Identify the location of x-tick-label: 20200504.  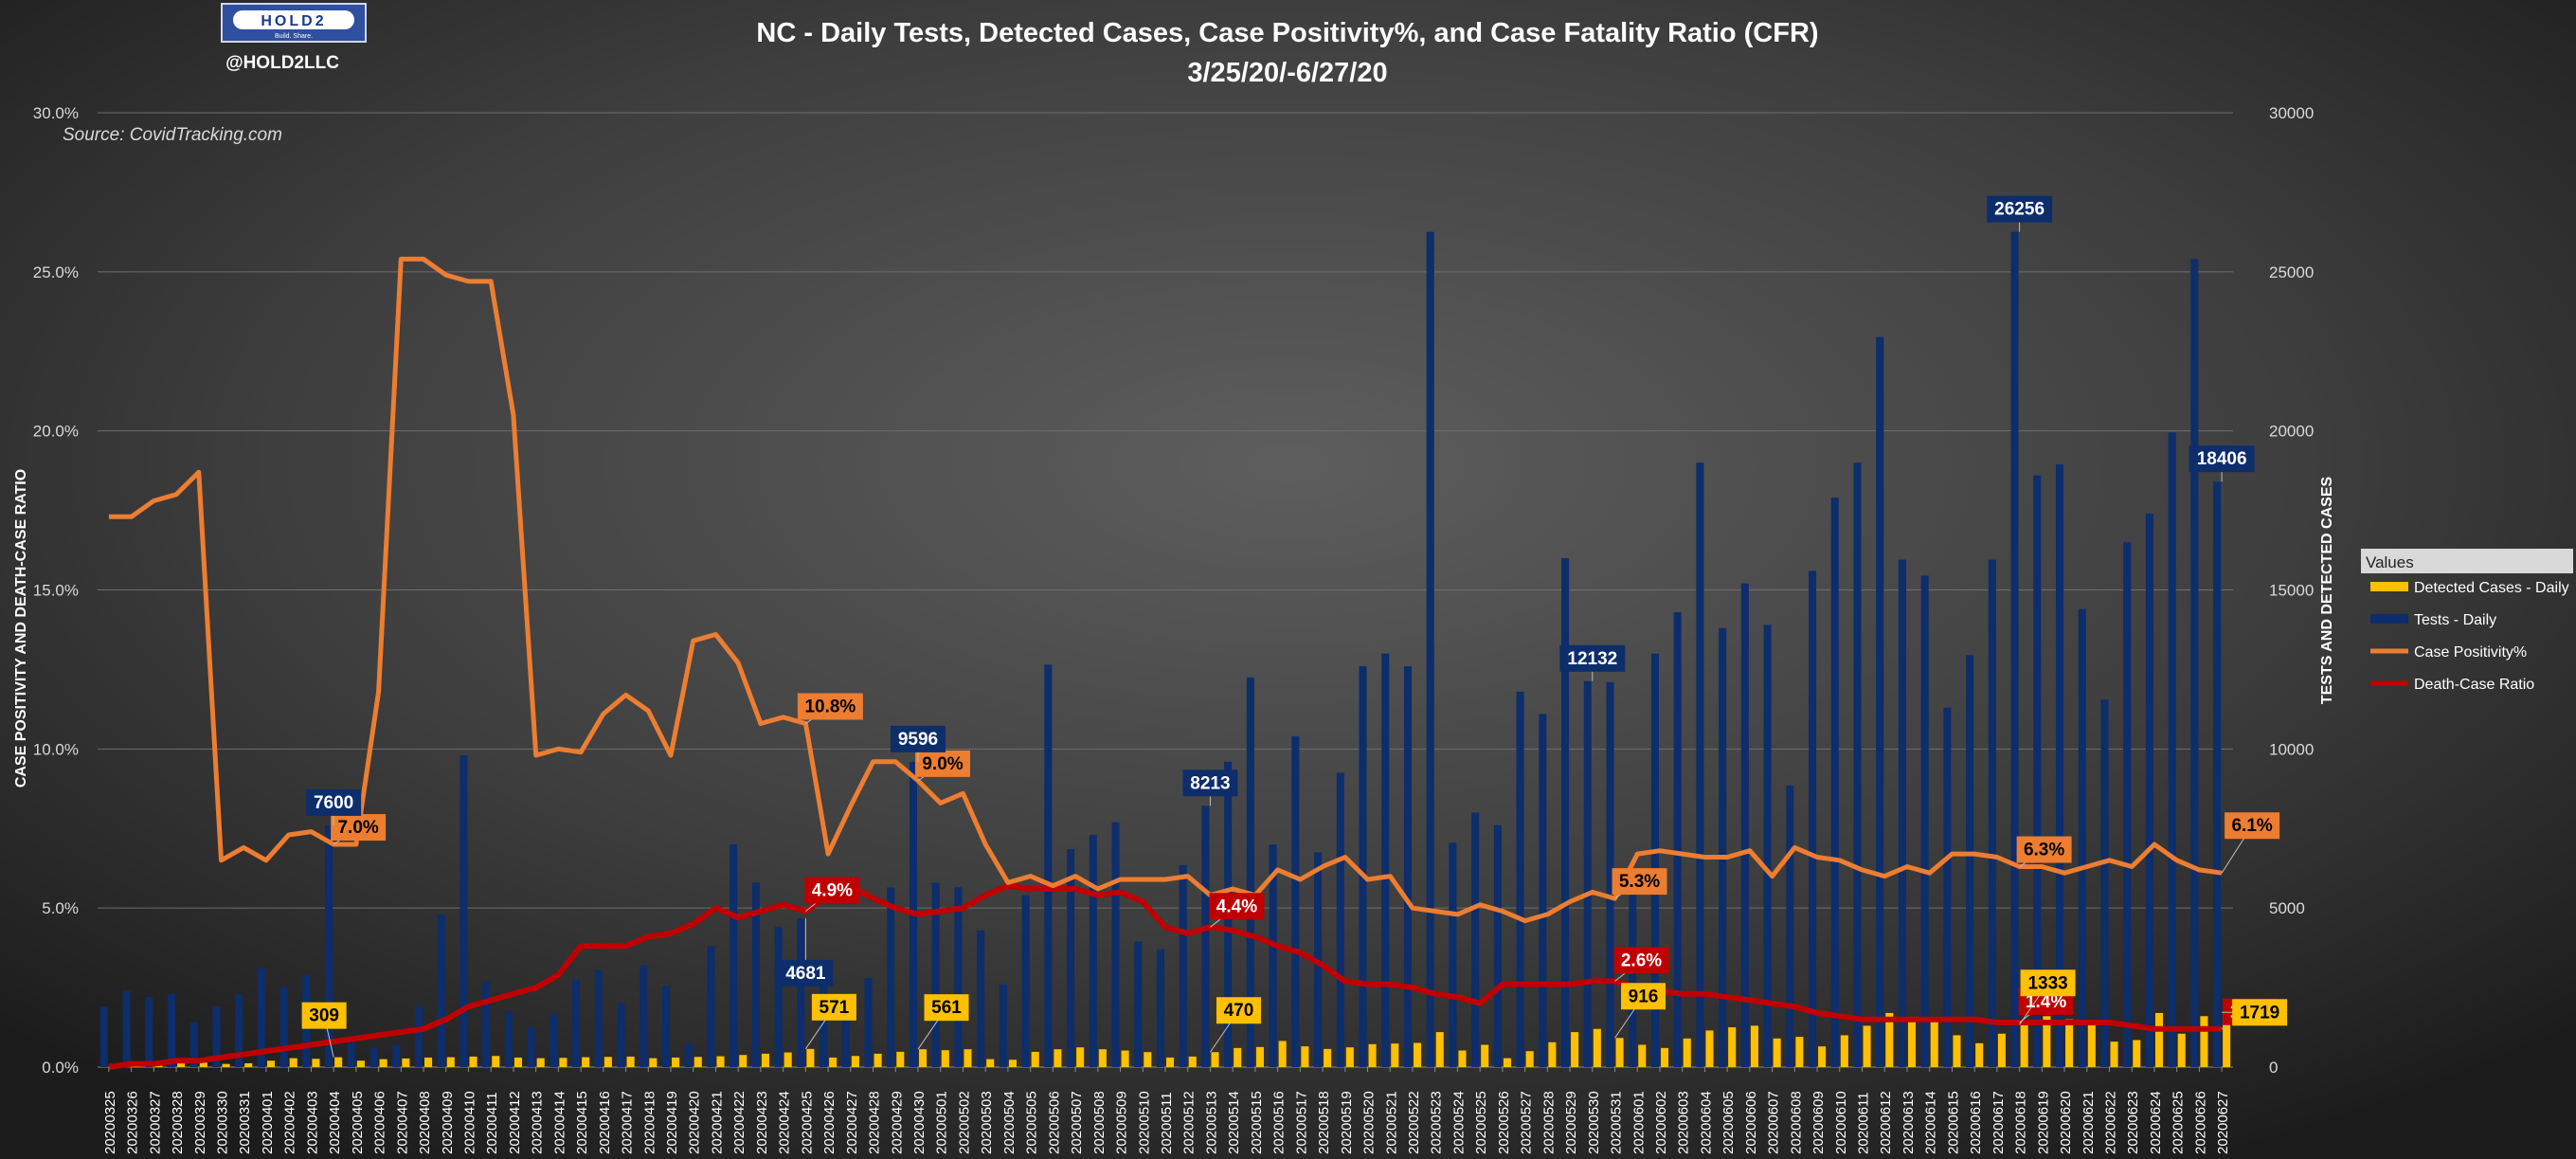
(1009, 1122).